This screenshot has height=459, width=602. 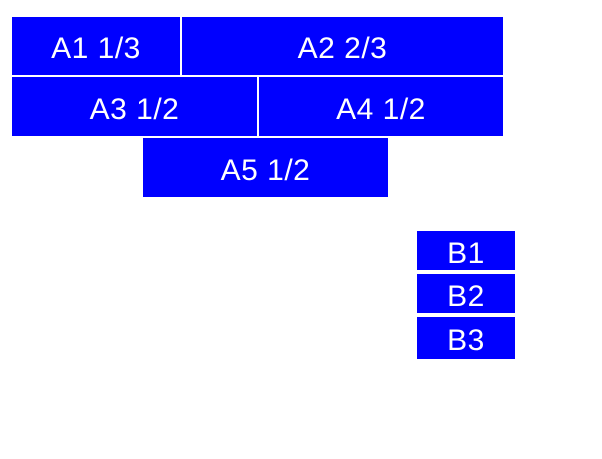 I want to click on box-b2: B2, so click(x=466, y=293).